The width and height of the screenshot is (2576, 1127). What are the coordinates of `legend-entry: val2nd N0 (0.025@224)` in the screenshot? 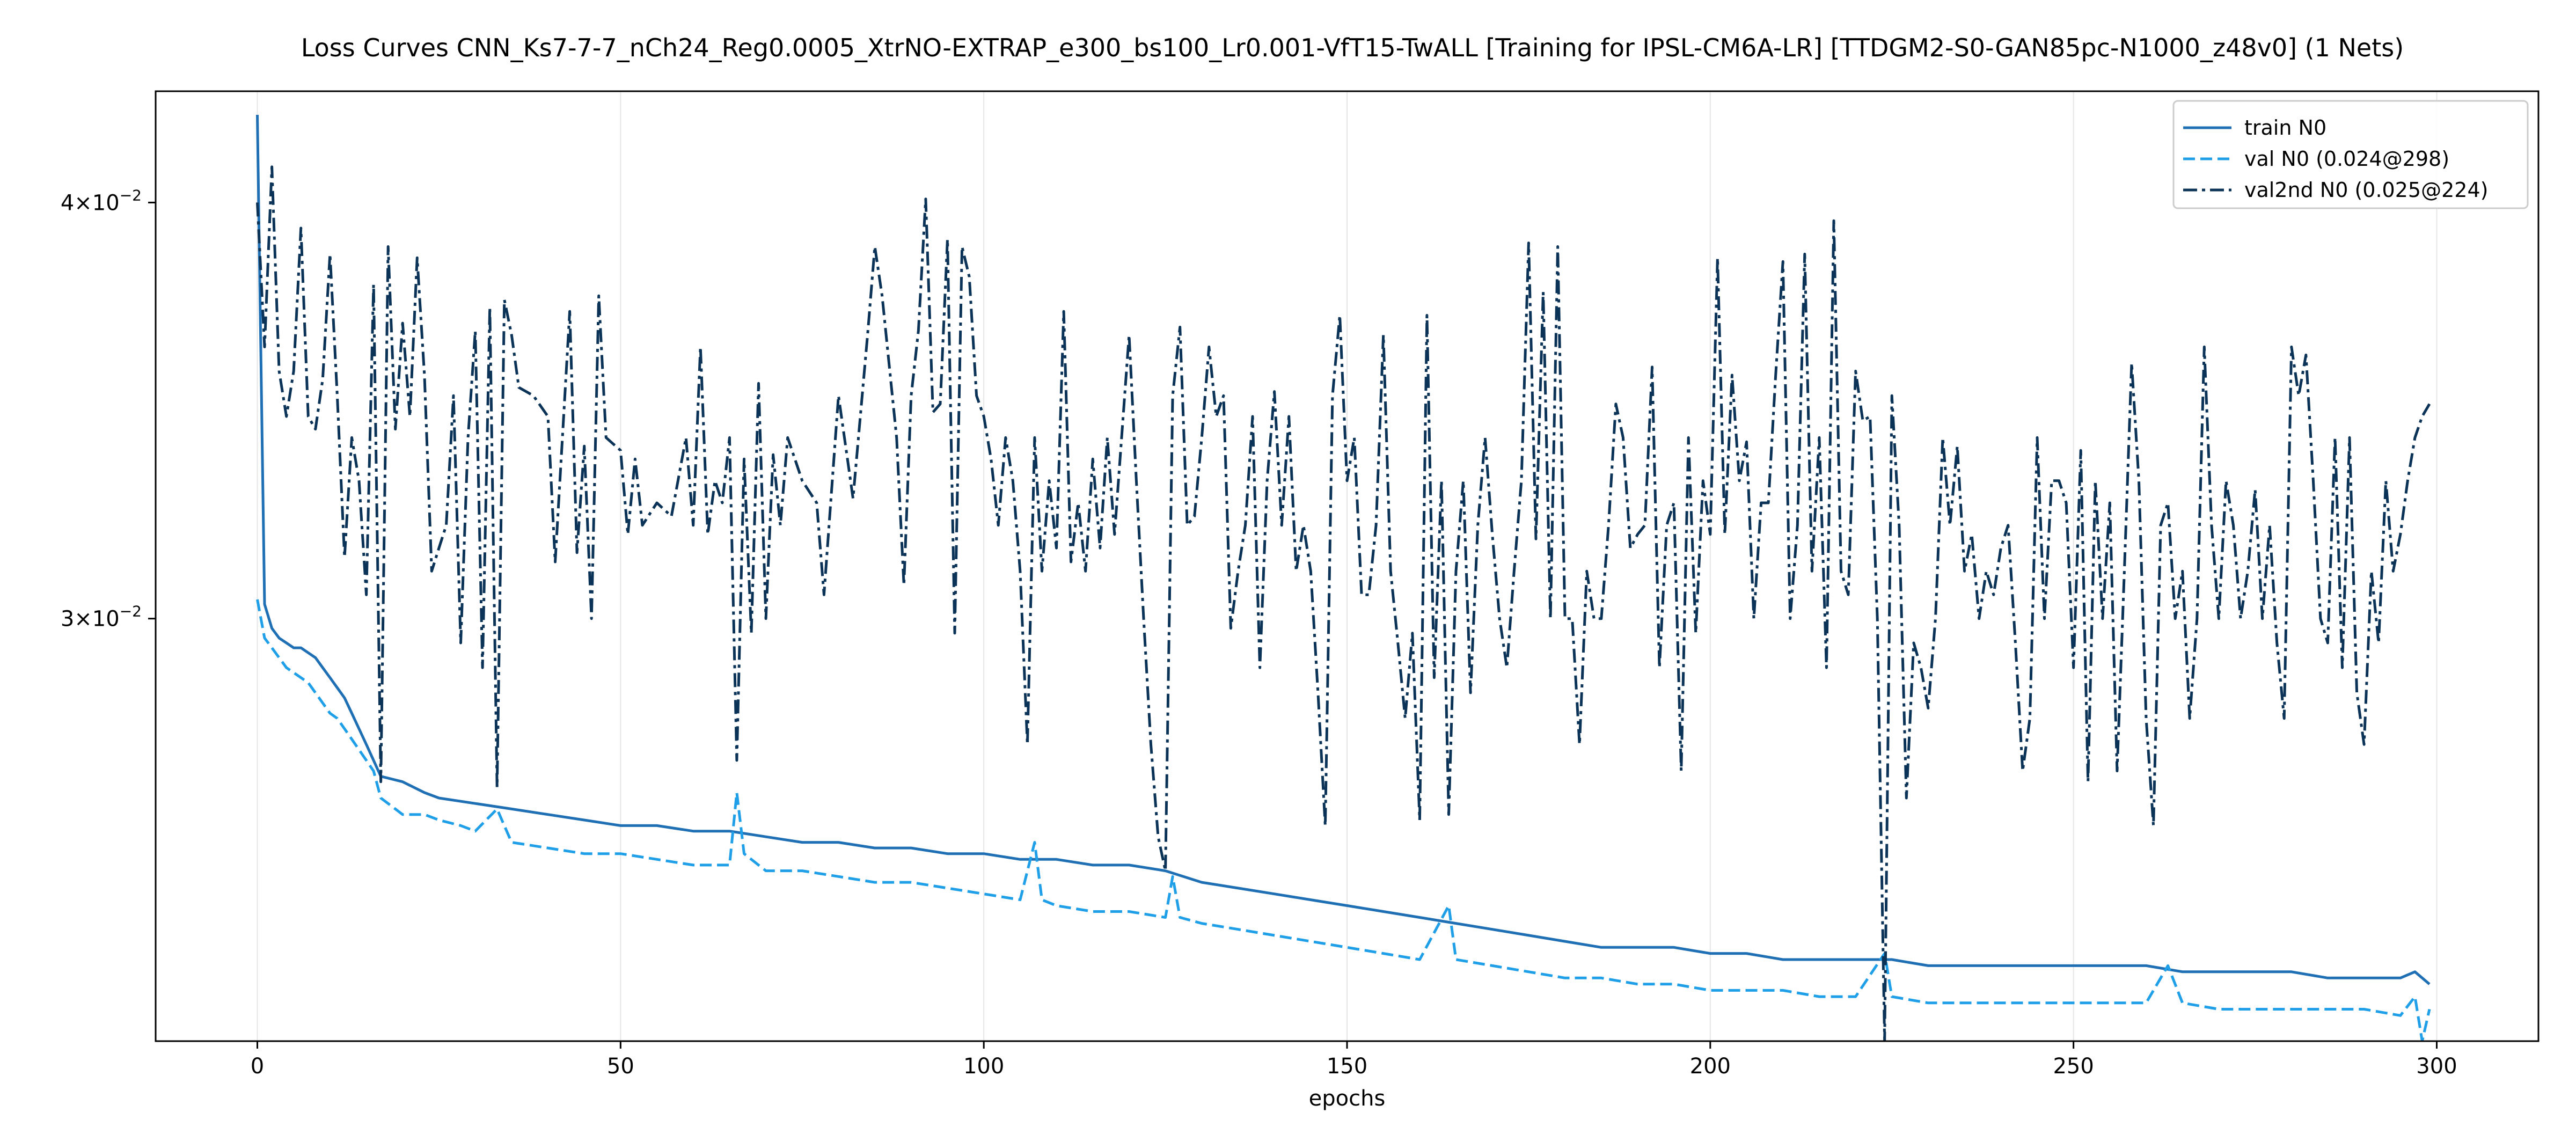 It's located at (2366, 190).